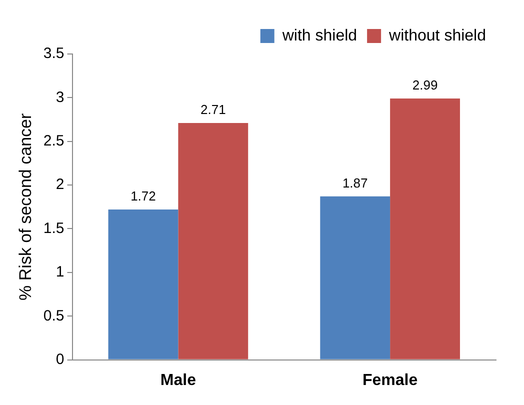 The width and height of the screenshot is (524, 405). Describe the element at coordinates (437, 35) in the screenshot. I see `legend-label: without shield` at that location.